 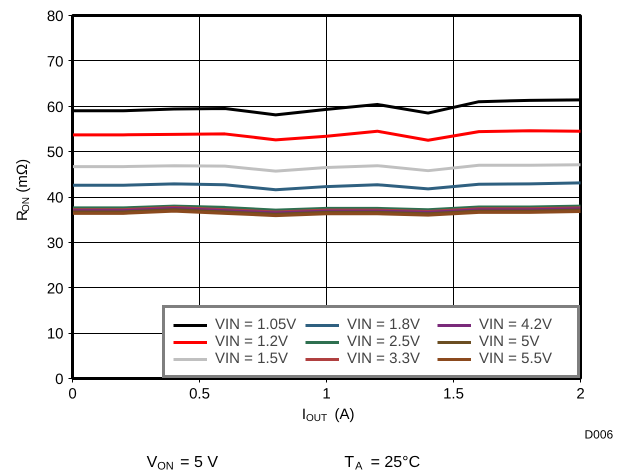 What do you see at coordinates (326, 394) in the screenshot?
I see `x-tick-label: 1` at bounding box center [326, 394].